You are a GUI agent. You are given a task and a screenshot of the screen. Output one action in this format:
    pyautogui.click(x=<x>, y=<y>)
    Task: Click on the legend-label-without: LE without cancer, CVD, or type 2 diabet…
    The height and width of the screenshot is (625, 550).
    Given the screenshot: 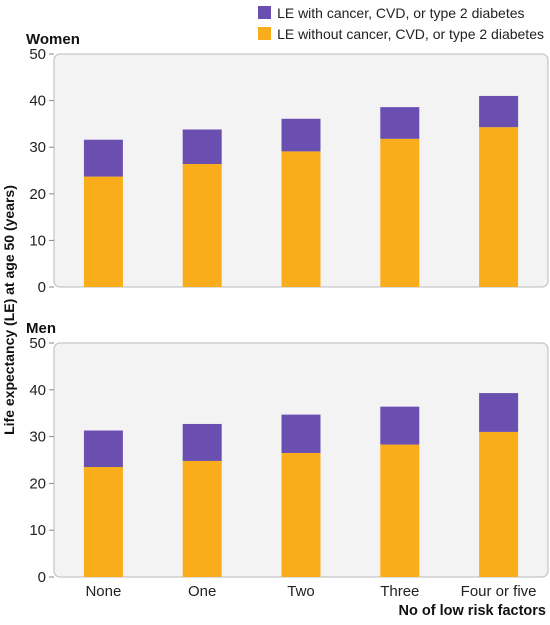 What is the action you would take?
    pyautogui.click(x=410, y=33)
    